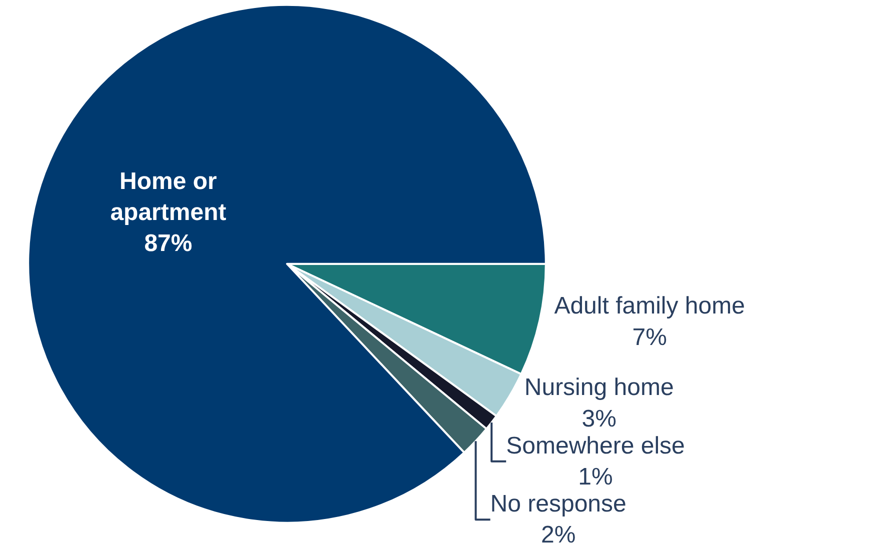 The image size is (893, 555). What do you see at coordinates (649, 337) in the screenshot?
I see `data-label: 7%` at bounding box center [649, 337].